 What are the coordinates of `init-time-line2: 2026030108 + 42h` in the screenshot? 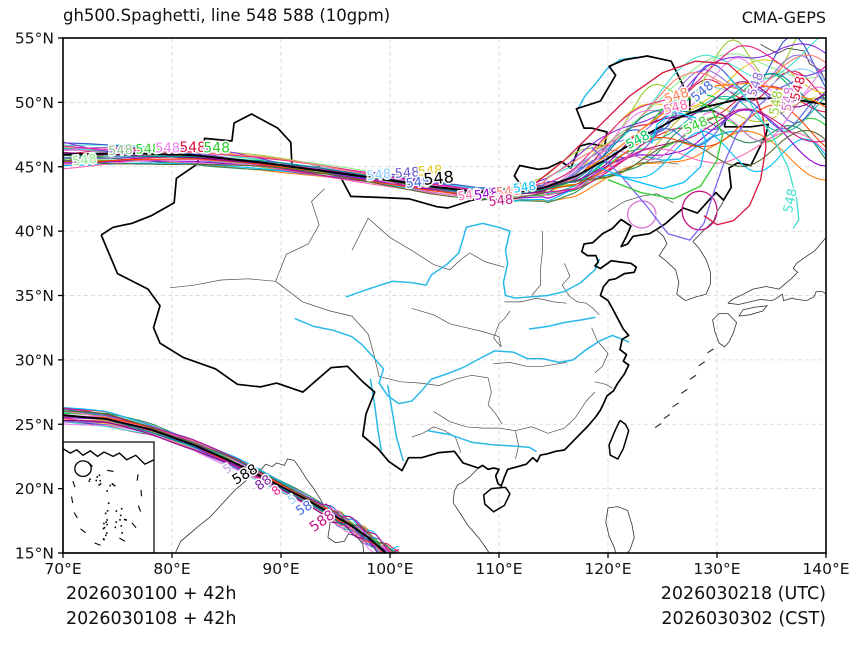 It's located at (151, 619).